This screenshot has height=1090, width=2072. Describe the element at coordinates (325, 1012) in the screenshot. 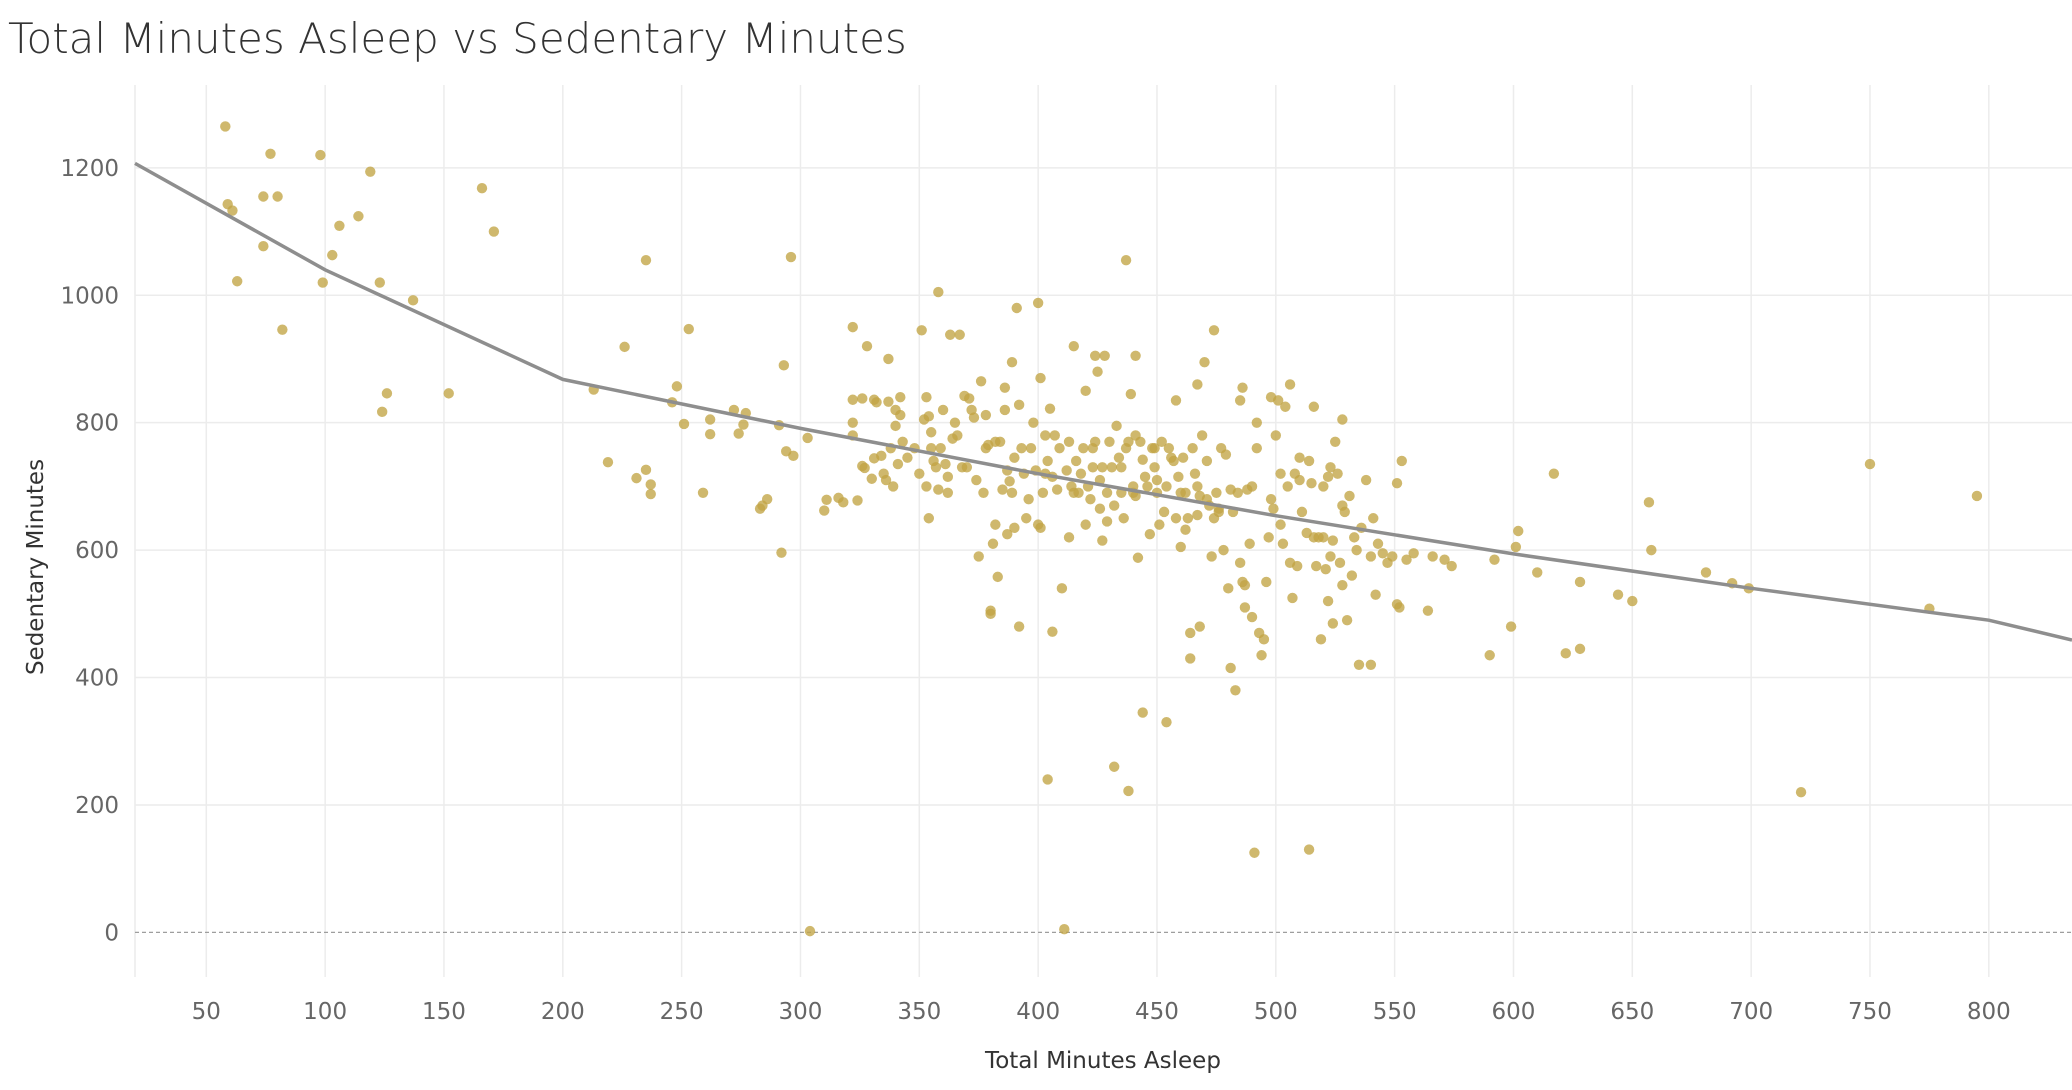

I see `x-tick-label: 100` at that location.